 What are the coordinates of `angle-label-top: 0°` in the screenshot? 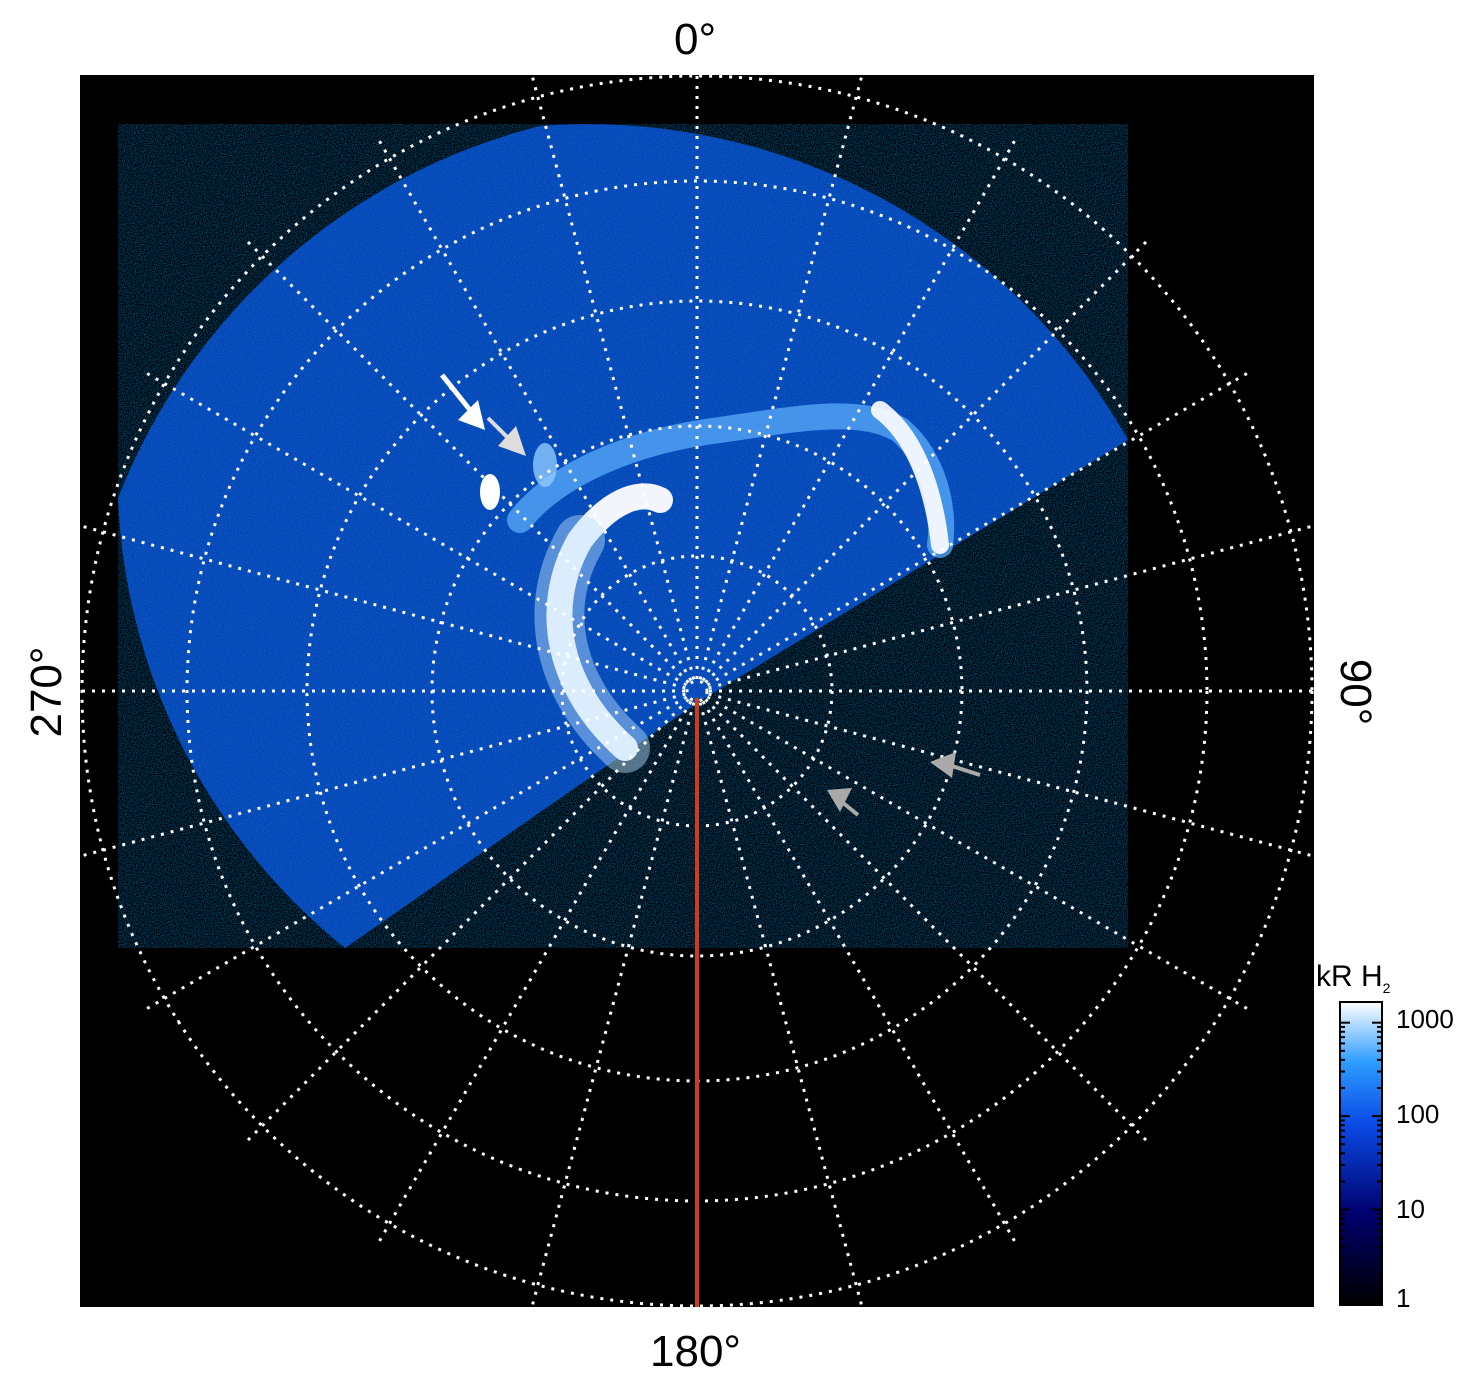 It's located at (695, 39).